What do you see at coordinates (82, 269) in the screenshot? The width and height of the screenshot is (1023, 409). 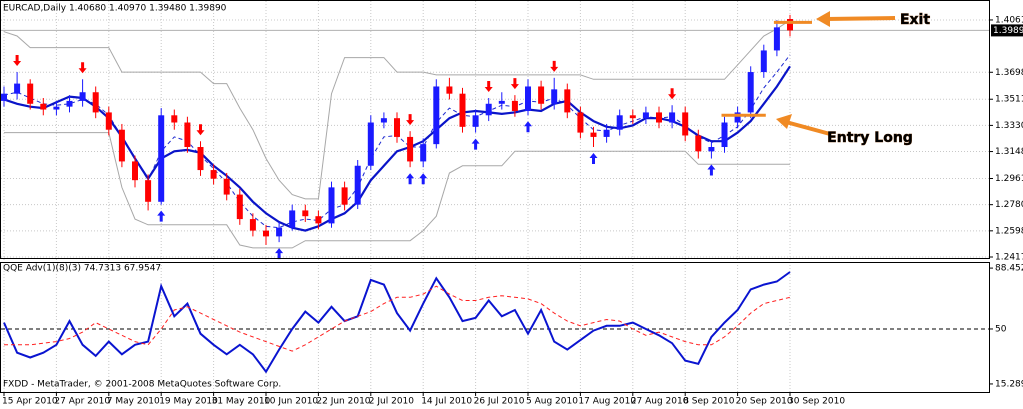 I see `indicator-title: QQE Adv(1)(8)(3) 74.7313 67.9547` at bounding box center [82, 269].